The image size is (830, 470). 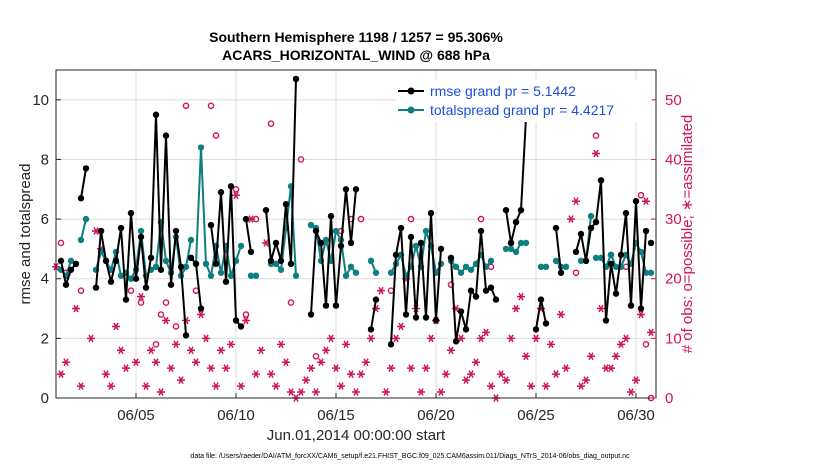 I want to click on y-right-ticks: 0 10 20 30 40 50, so click(x=666, y=249).